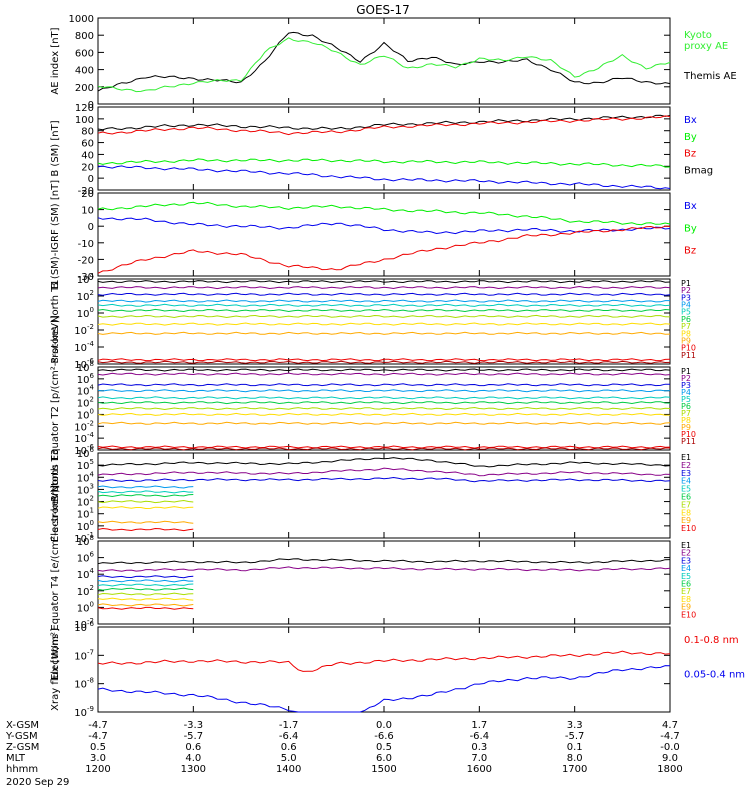 The image size is (750, 800). What do you see at coordinates (575, 747) in the screenshot?
I see `axis-row-value: 0.1` at bounding box center [575, 747].